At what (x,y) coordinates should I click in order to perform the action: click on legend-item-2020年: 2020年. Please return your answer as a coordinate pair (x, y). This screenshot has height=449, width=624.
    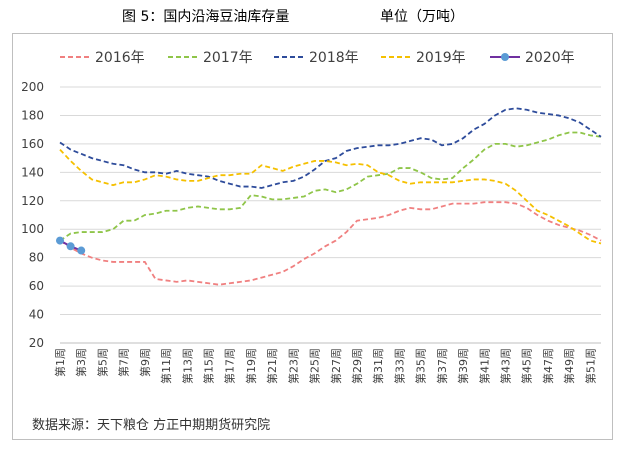
    Looking at the image, I should click on (532, 58).